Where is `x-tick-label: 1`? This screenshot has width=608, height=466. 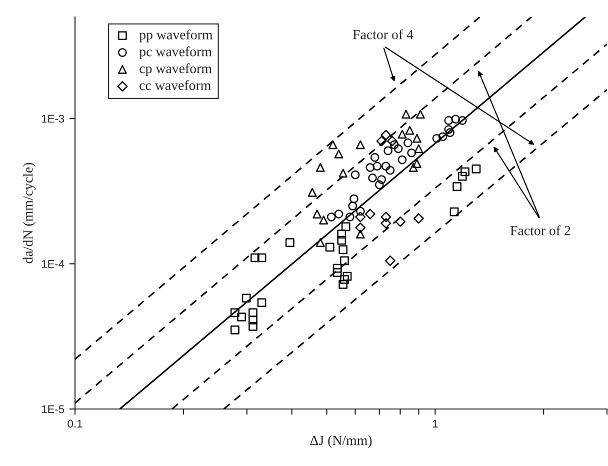
x-tick-label: 1 is located at coordinates (435, 424).